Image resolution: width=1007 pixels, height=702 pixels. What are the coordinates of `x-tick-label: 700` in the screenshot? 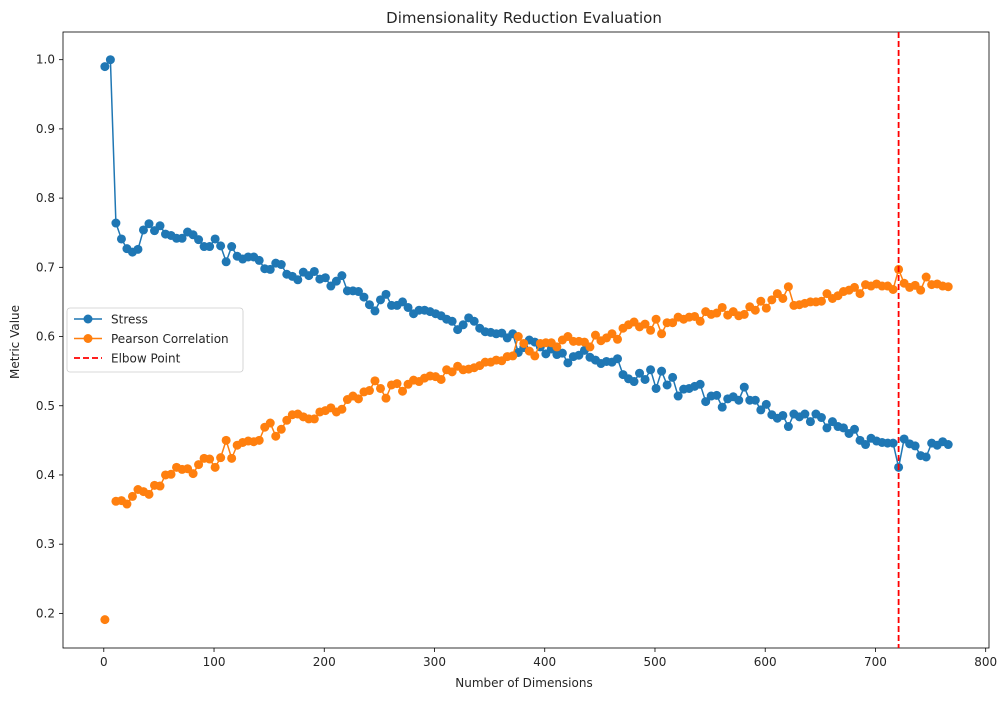 It's located at (875, 662).